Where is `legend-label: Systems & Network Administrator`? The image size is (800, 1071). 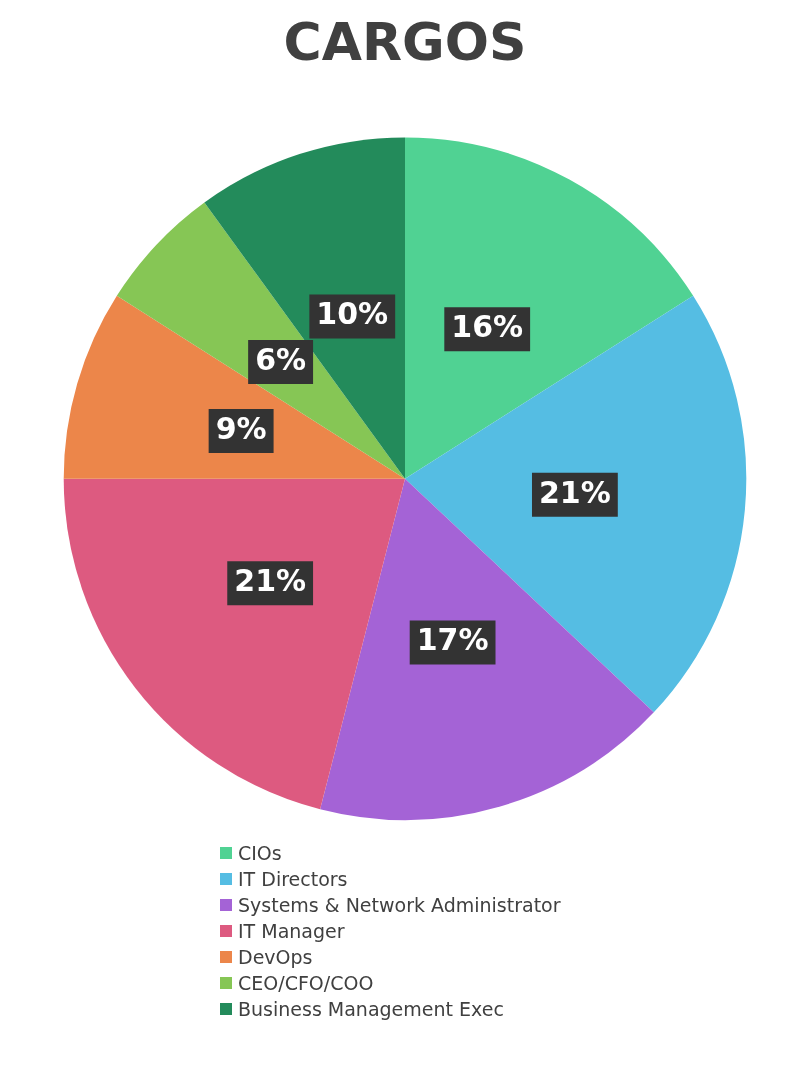
legend-label: Systems & Network Administrator is located at coordinates (399, 905).